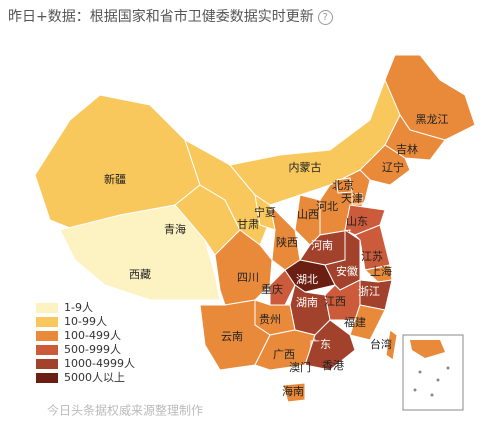 This screenshot has width=500, height=442. I want to click on province-label: 重庆, so click(272, 289).